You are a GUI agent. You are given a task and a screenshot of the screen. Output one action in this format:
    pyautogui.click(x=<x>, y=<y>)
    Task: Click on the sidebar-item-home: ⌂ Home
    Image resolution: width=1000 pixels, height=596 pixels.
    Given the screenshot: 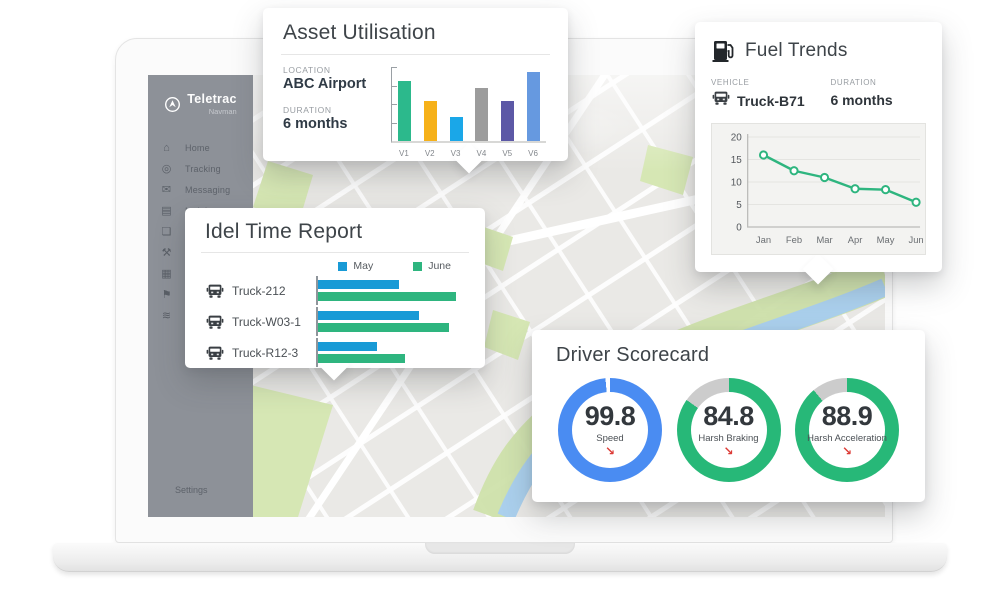 What is the action you would take?
    pyautogui.click(x=200, y=147)
    